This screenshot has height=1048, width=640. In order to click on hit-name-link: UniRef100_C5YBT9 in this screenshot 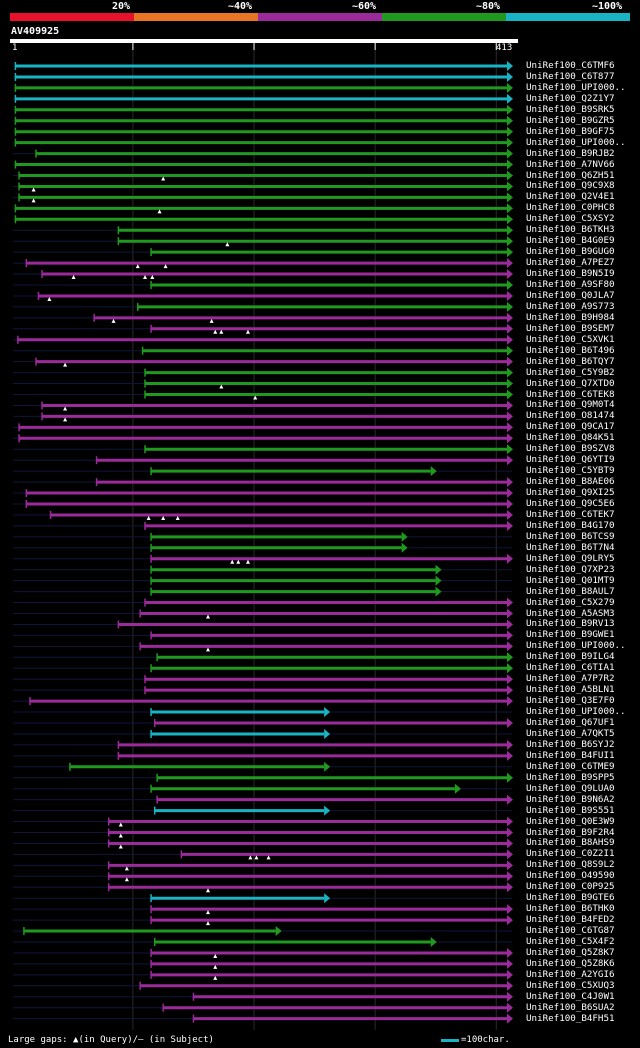, I will do `click(570, 471)`.